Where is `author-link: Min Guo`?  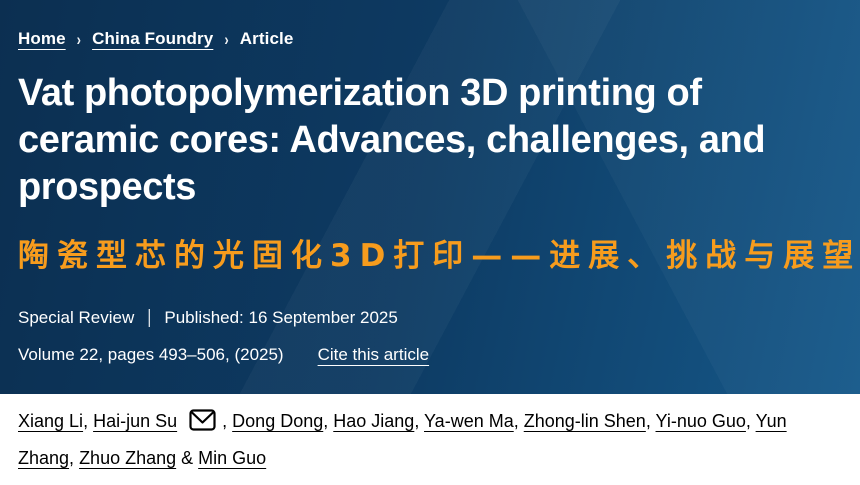
author-link: Min Guo is located at coordinates (232, 458).